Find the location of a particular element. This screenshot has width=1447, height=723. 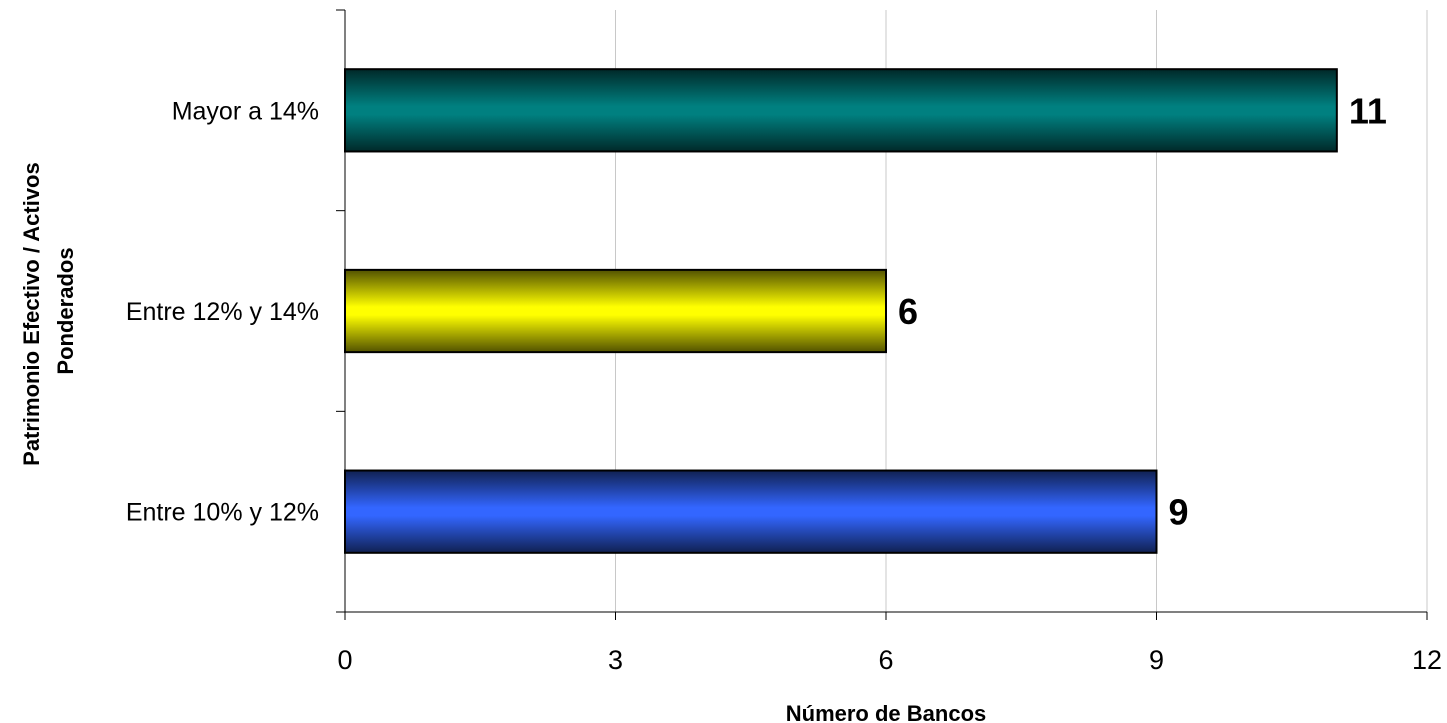

x-tick-label: 3 is located at coordinates (615, 660).